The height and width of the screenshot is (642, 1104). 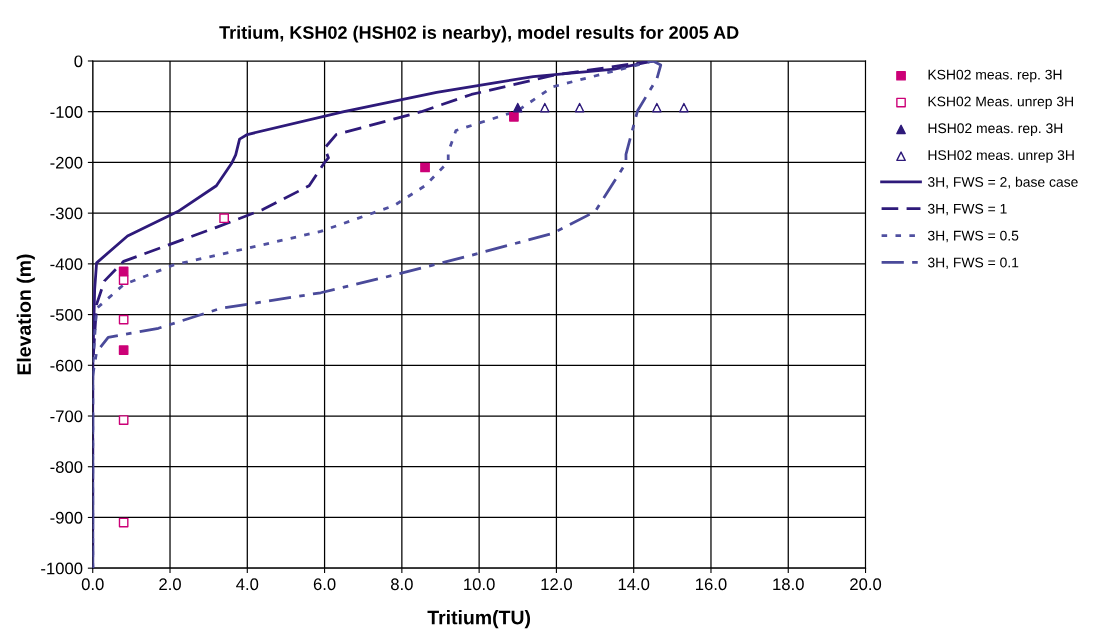 I want to click on legend-label: 3H, FWS = 2, base case, so click(x=1002, y=182).